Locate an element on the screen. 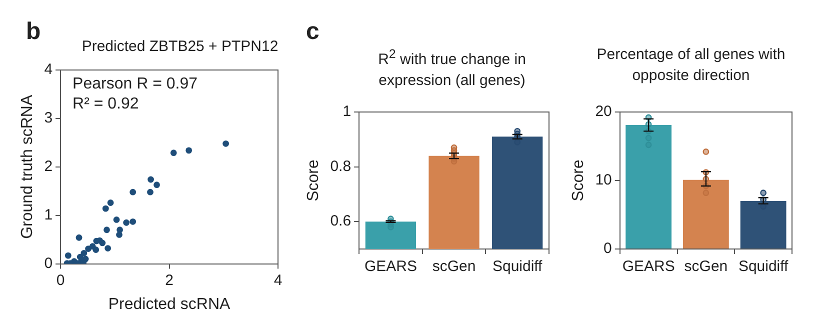 This screenshot has height=322, width=820. x-tick-label: 0 is located at coordinates (60, 280).